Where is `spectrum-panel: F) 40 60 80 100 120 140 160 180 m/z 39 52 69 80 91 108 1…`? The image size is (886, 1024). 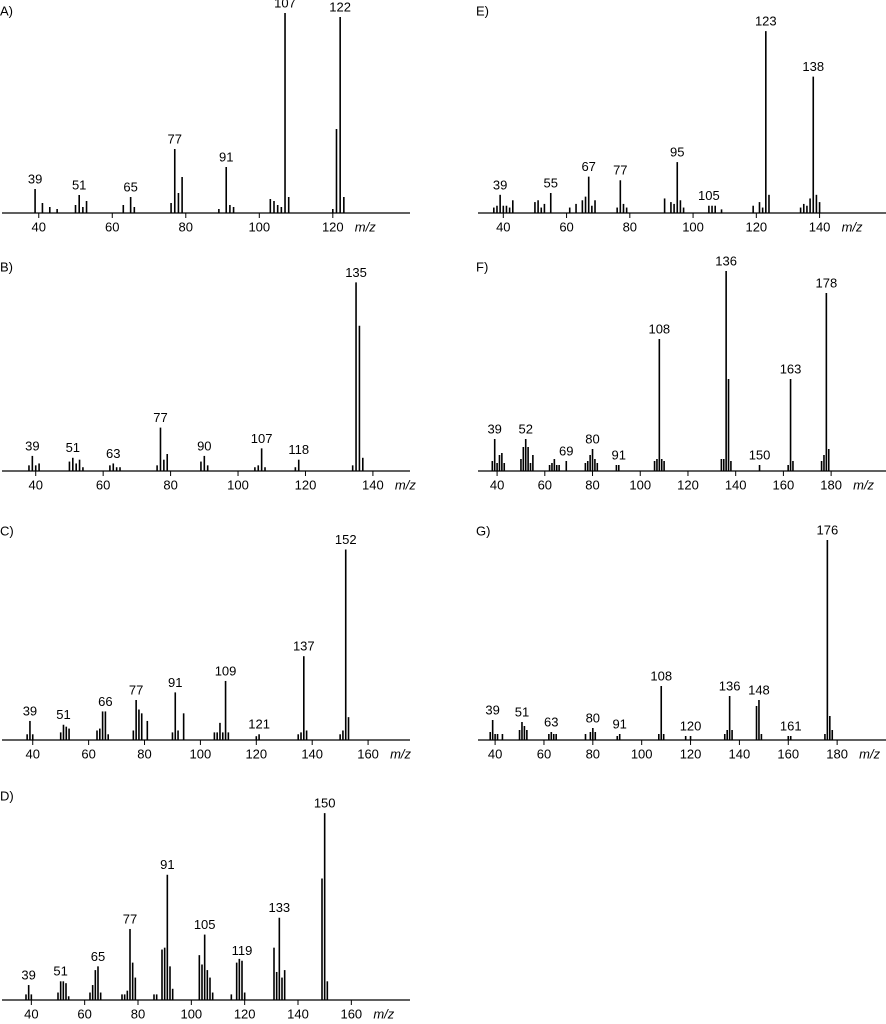 spectrum-panel: F) 40 60 80 100 120 140 160 180 m/z 39 52 69 80 91 108 1… is located at coordinates (681, 372).